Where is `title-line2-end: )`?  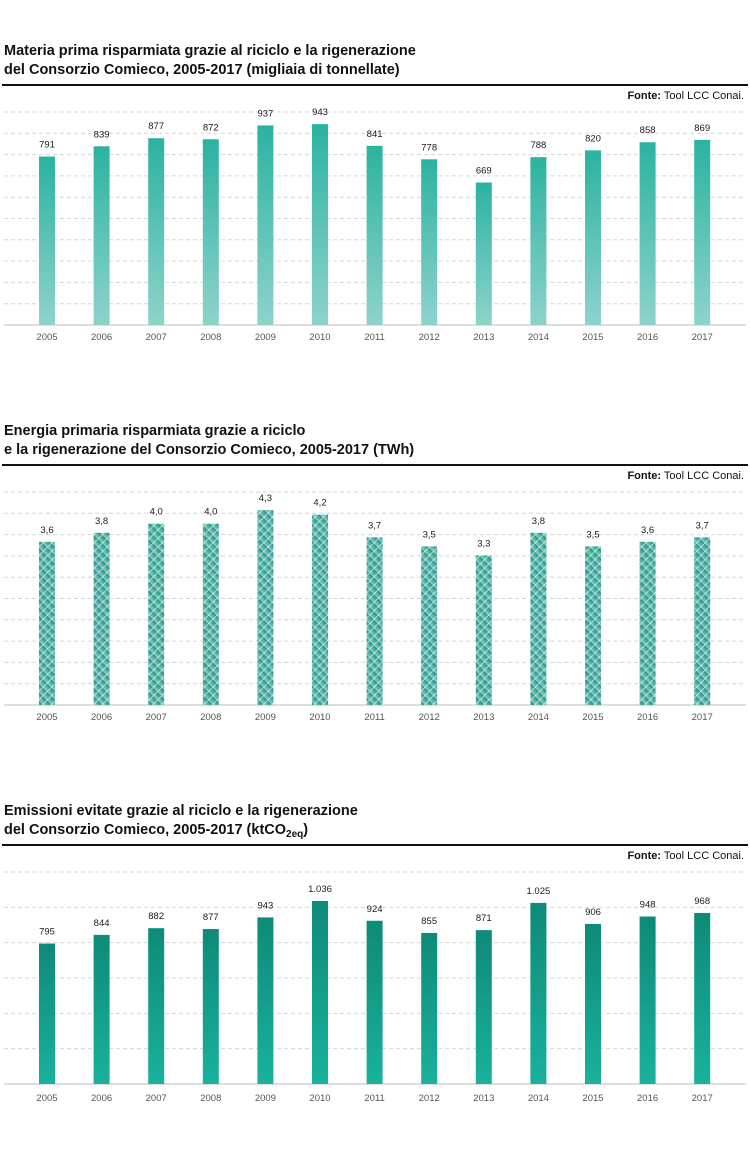 title-line2-end: ) is located at coordinates (306, 830).